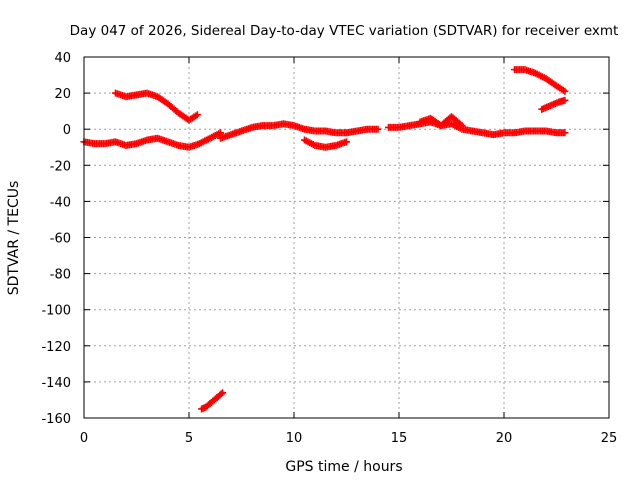  I want to click on y-tick-label: -100, so click(56, 311).